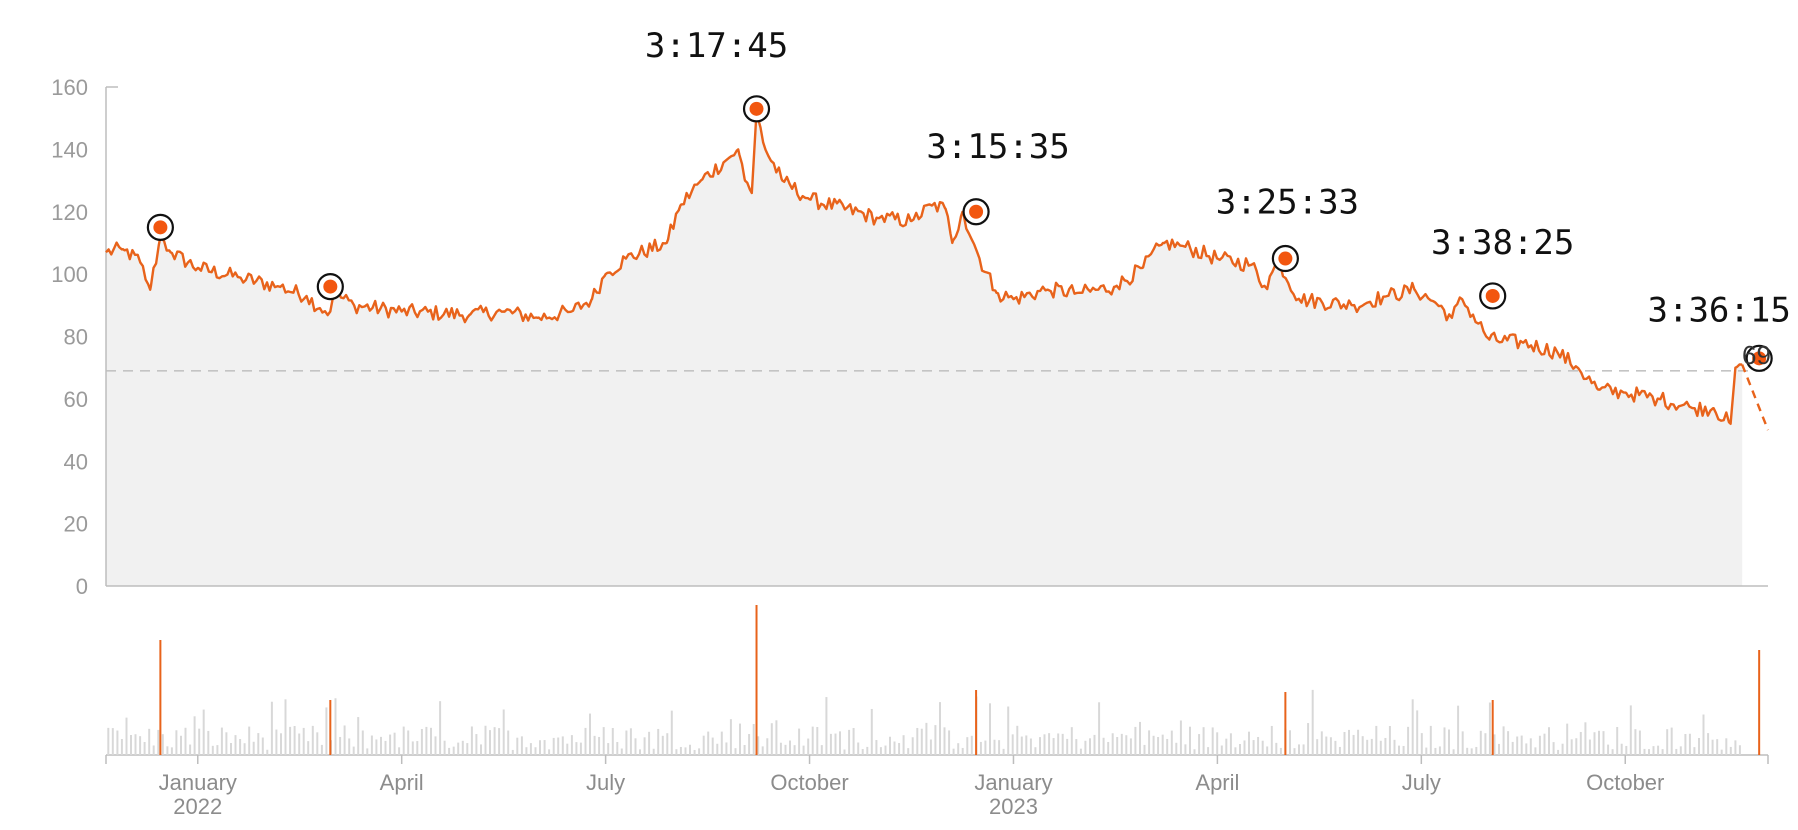 The height and width of the screenshot is (830, 1798). What do you see at coordinates (76, 337) in the screenshot?
I see `y-tick-label: 80` at bounding box center [76, 337].